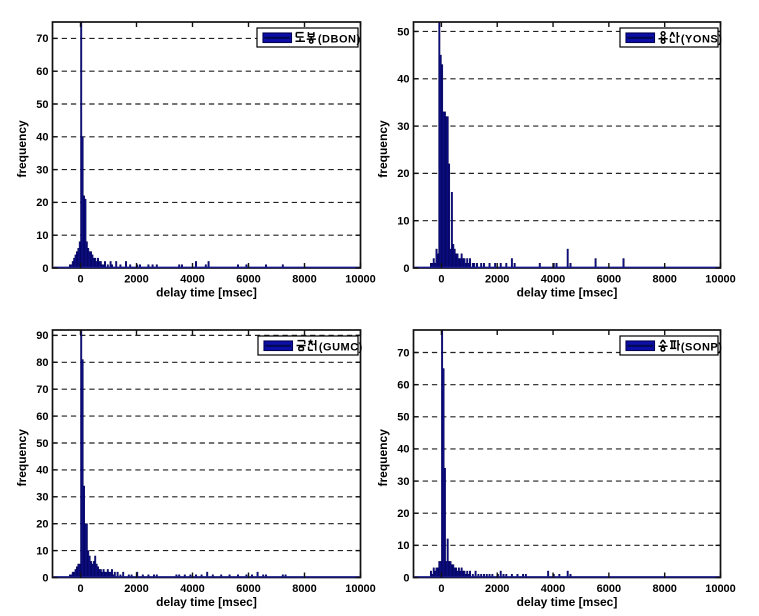 The height and width of the screenshot is (616, 759). Describe the element at coordinates (42, 336) in the screenshot. I see `svg-text: 90` at that location.